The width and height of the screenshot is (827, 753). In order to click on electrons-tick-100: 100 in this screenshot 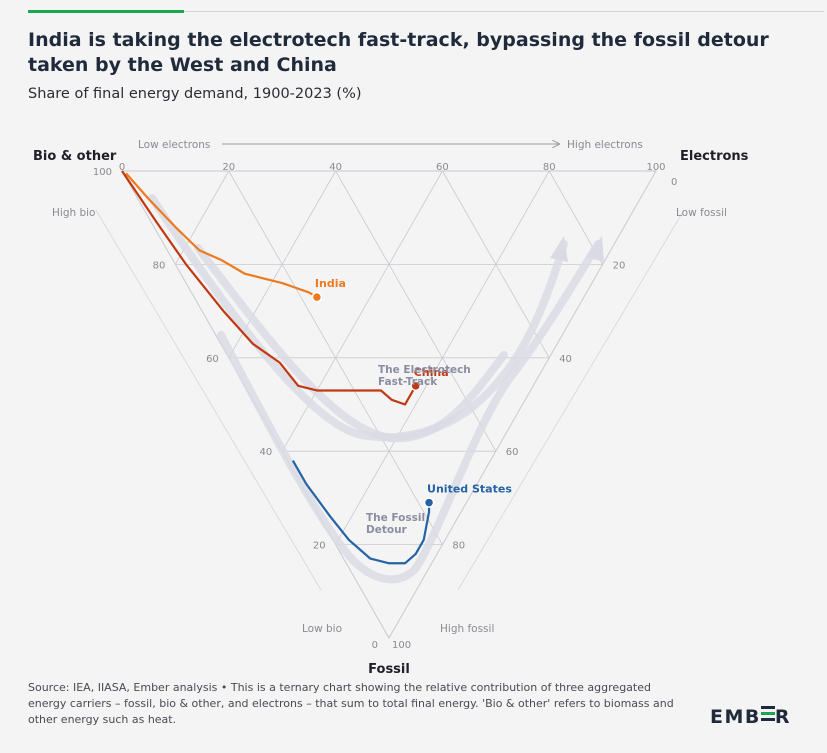, I will do `click(655, 167)`.